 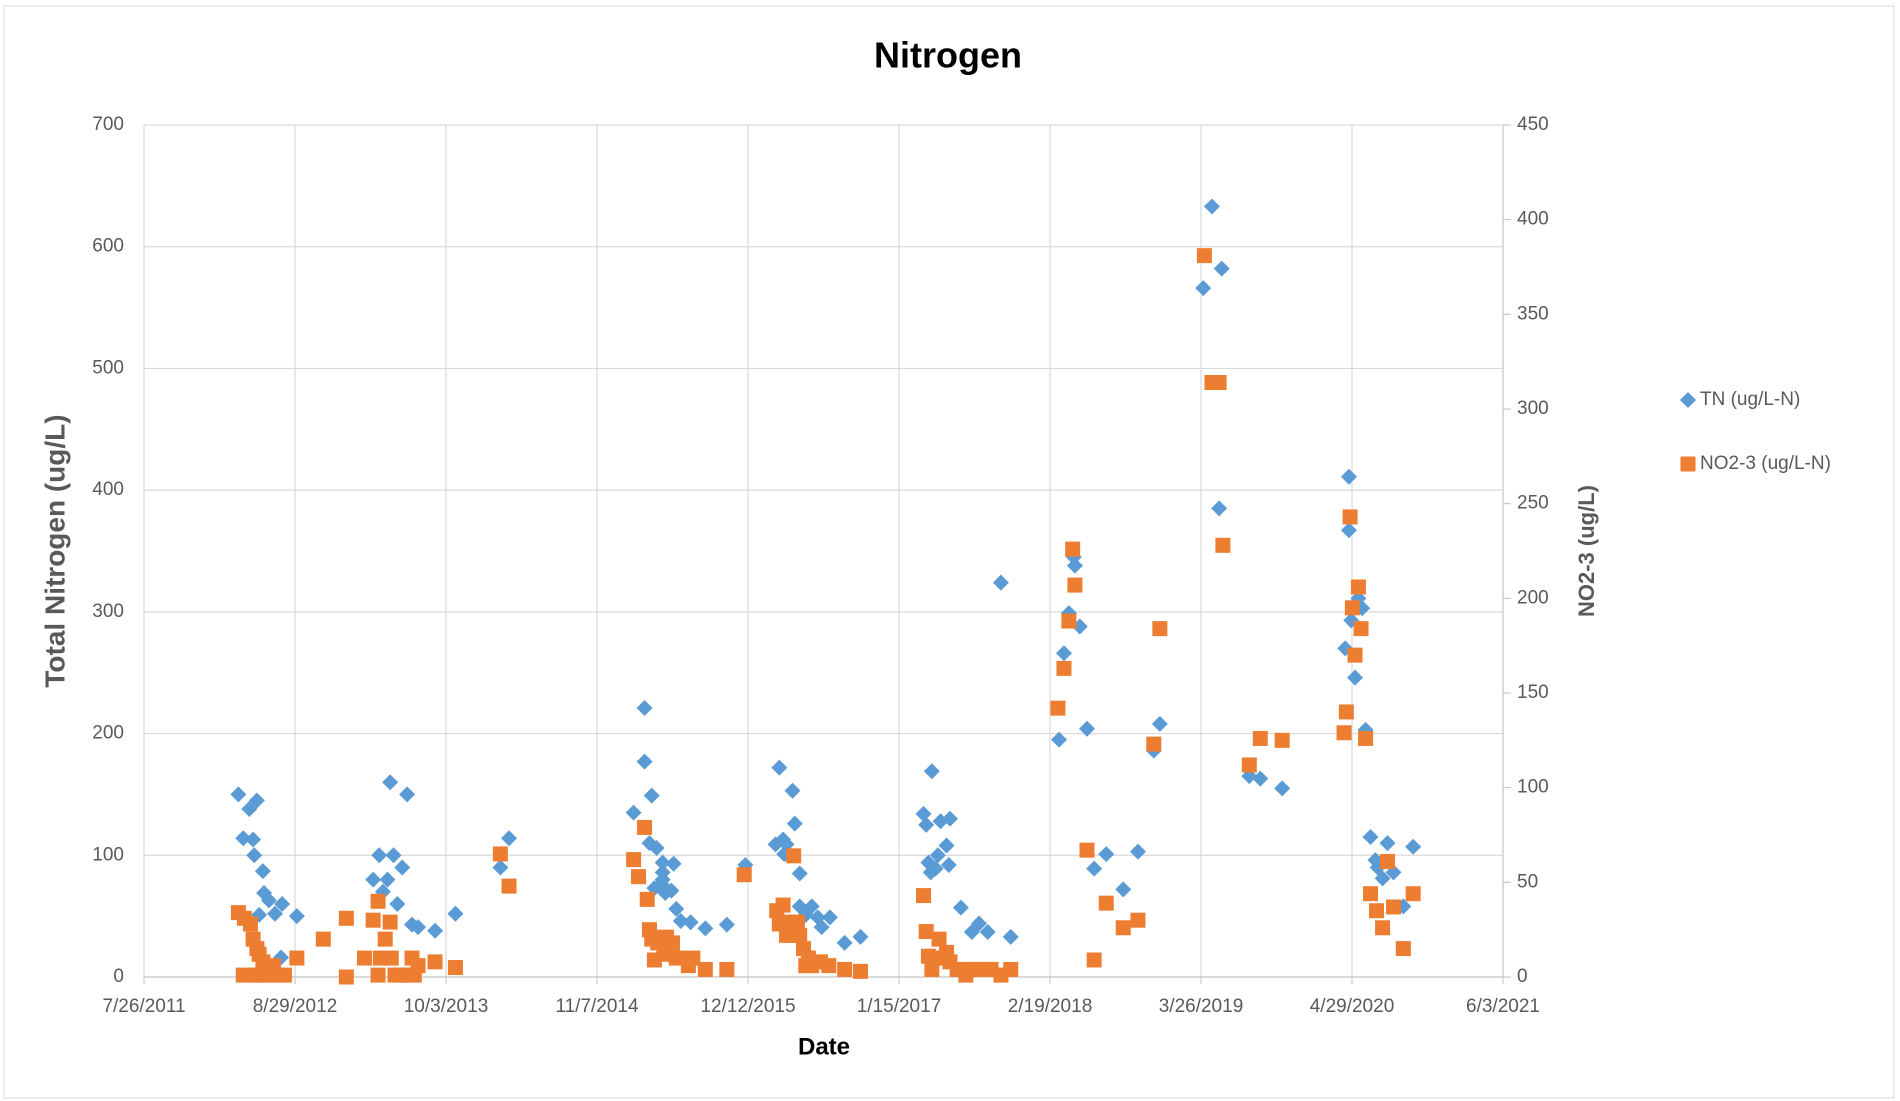 I want to click on y2-tick-label: 450, so click(x=1533, y=124).